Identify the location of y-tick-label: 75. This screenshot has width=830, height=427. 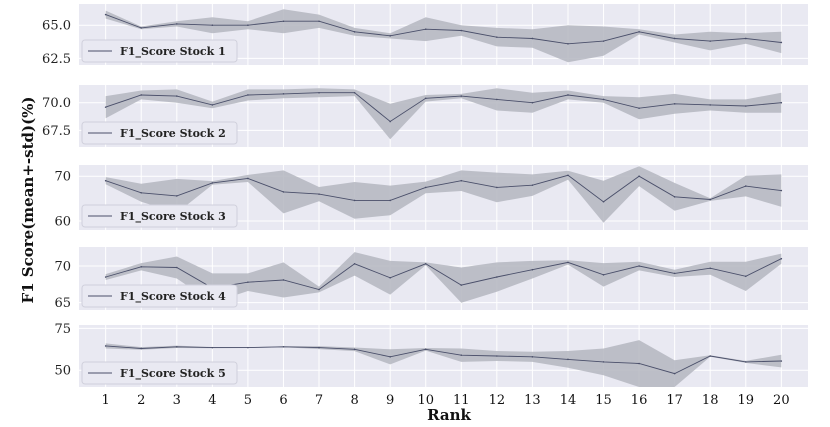
(62, 329).